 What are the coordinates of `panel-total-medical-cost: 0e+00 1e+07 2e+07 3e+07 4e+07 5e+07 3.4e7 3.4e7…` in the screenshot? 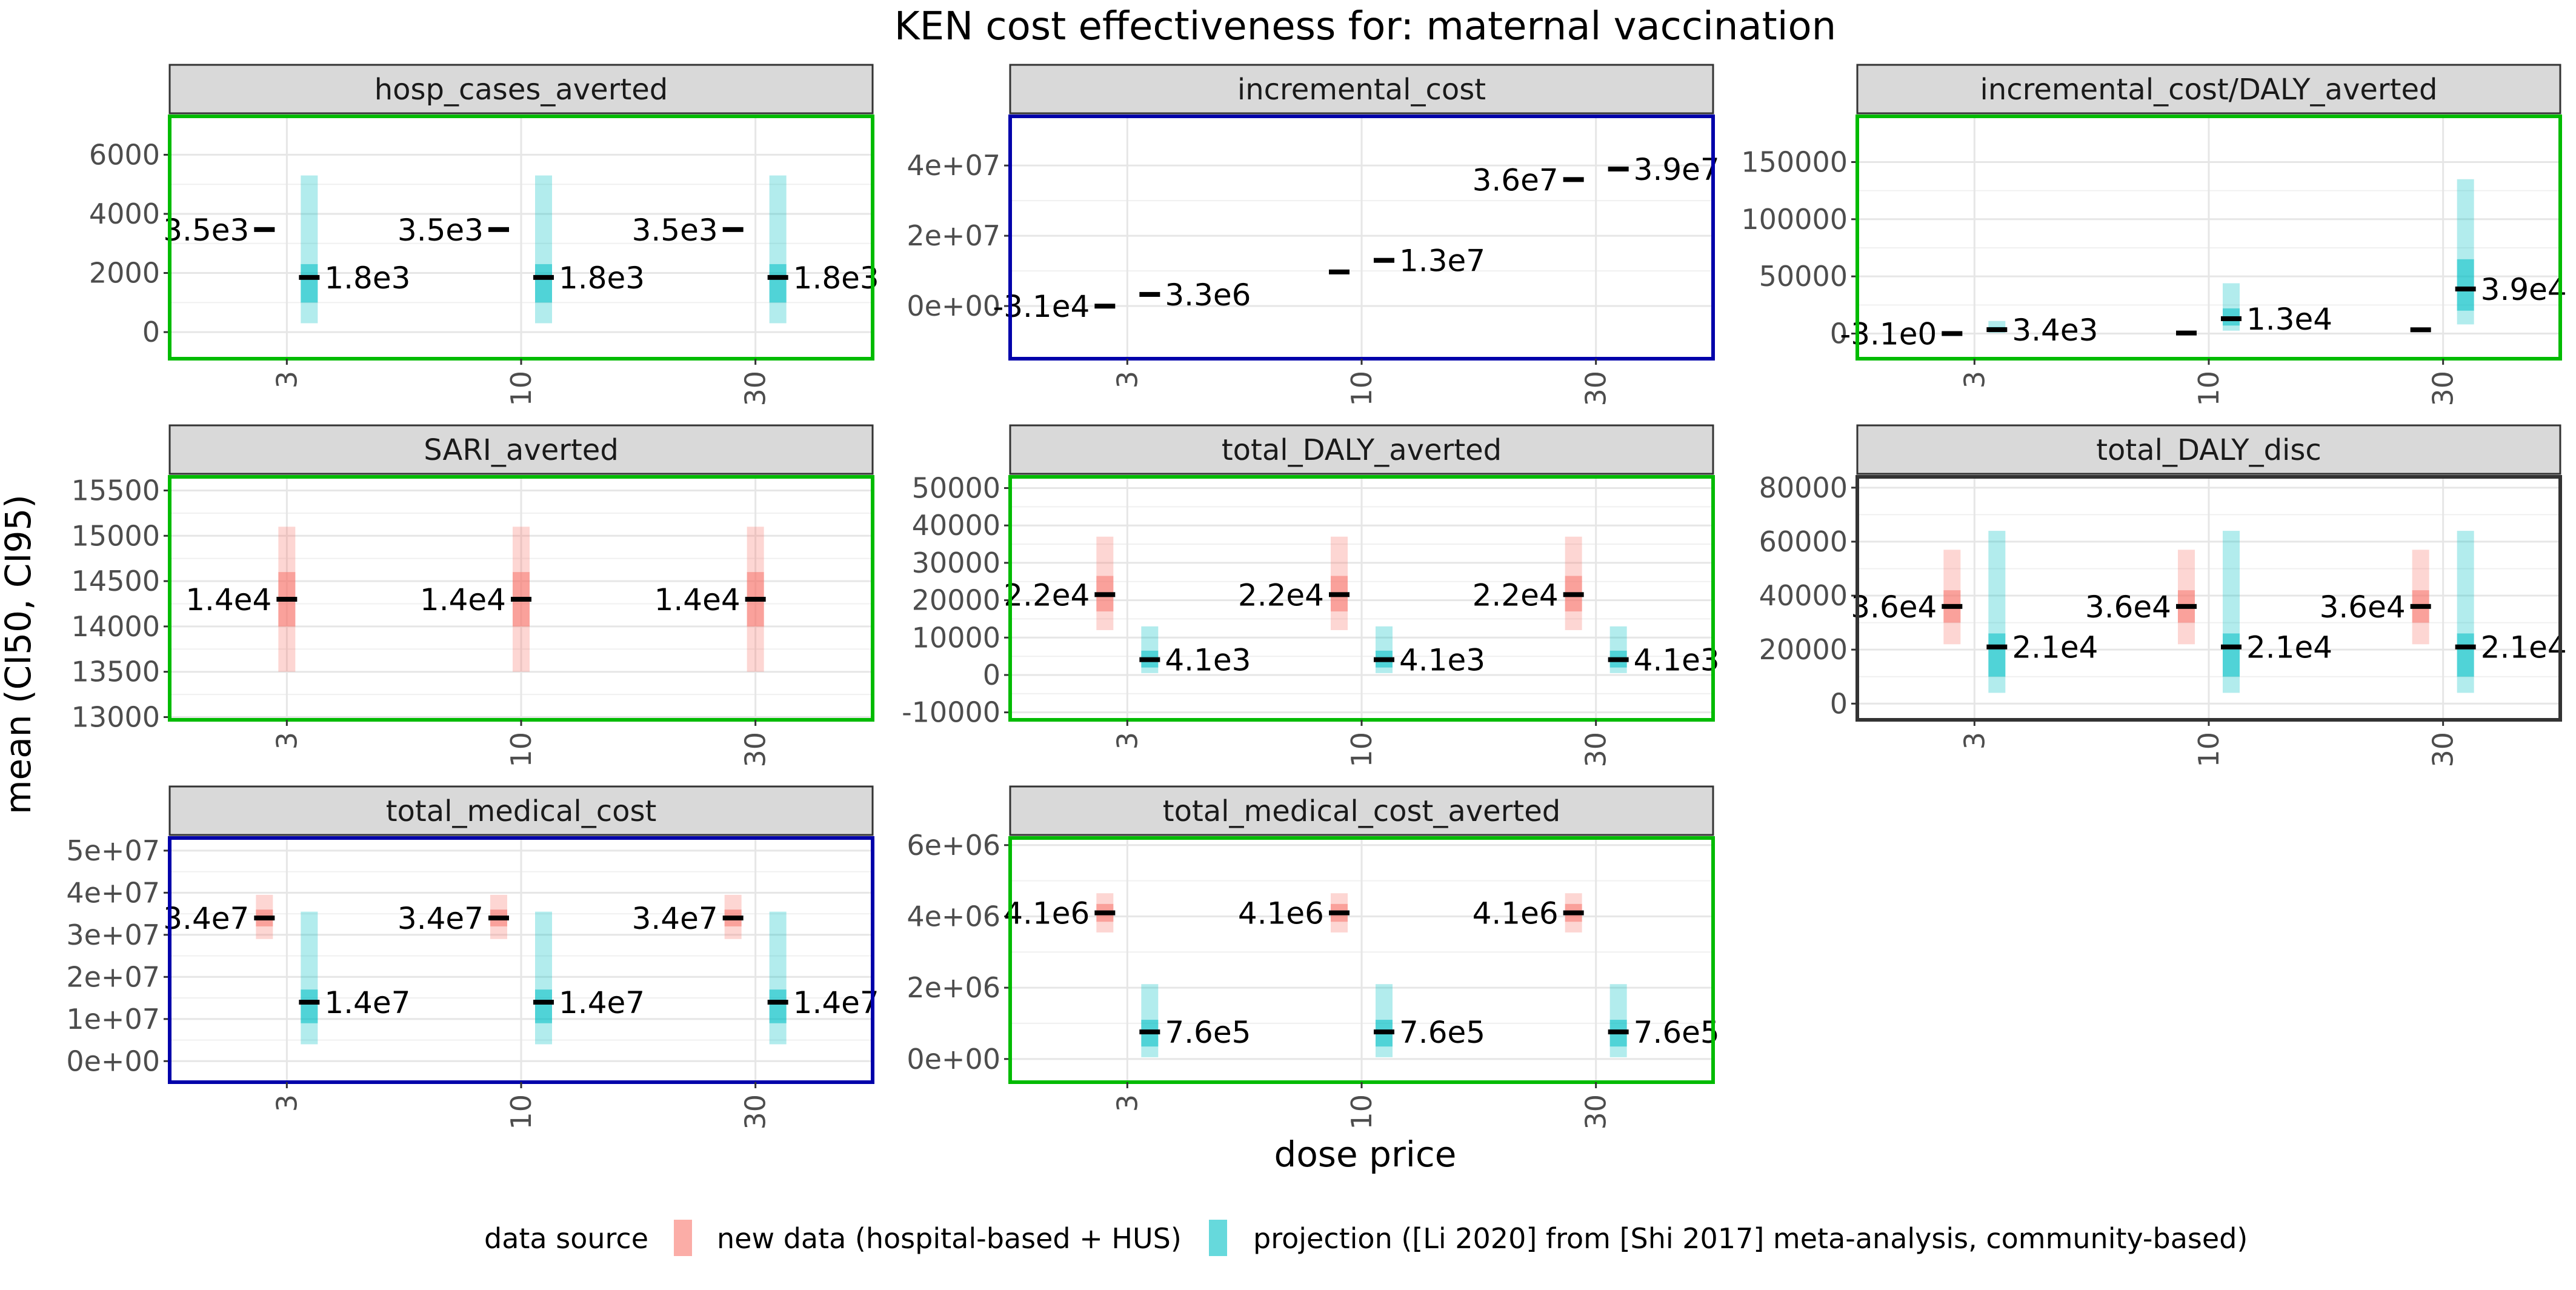 It's located at (472, 957).